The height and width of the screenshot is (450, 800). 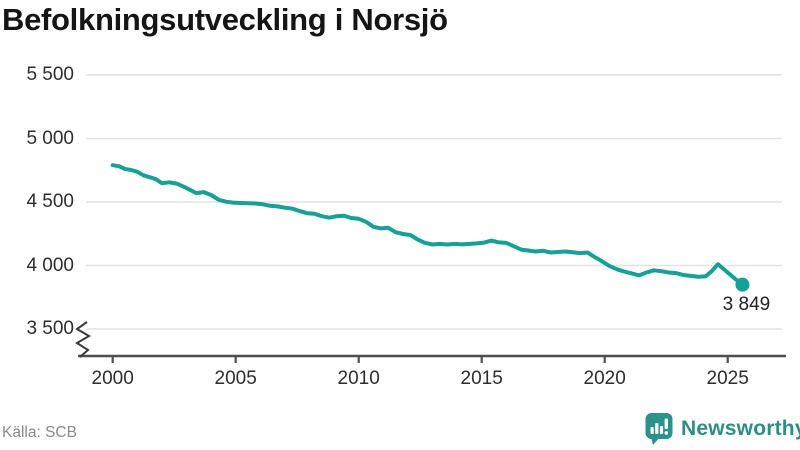 What do you see at coordinates (112, 378) in the screenshot?
I see `x-axis-label: 2000` at bounding box center [112, 378].